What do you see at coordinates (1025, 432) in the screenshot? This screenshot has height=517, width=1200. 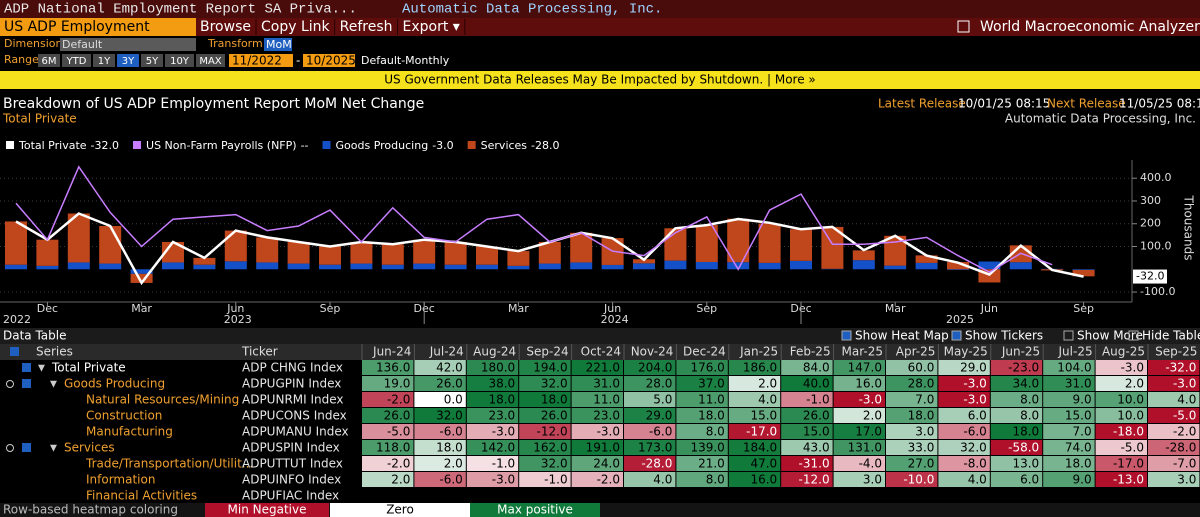 I see `cell-value: 18.0` at bounding box center [1025, 432].